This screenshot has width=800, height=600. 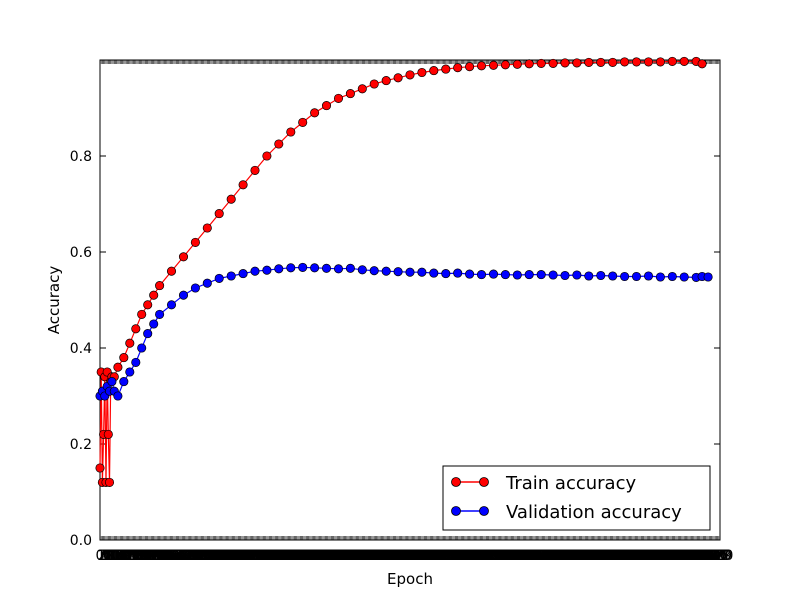 I want to click on y-tick-label-1: 0.2, so click(x=81, y=445).